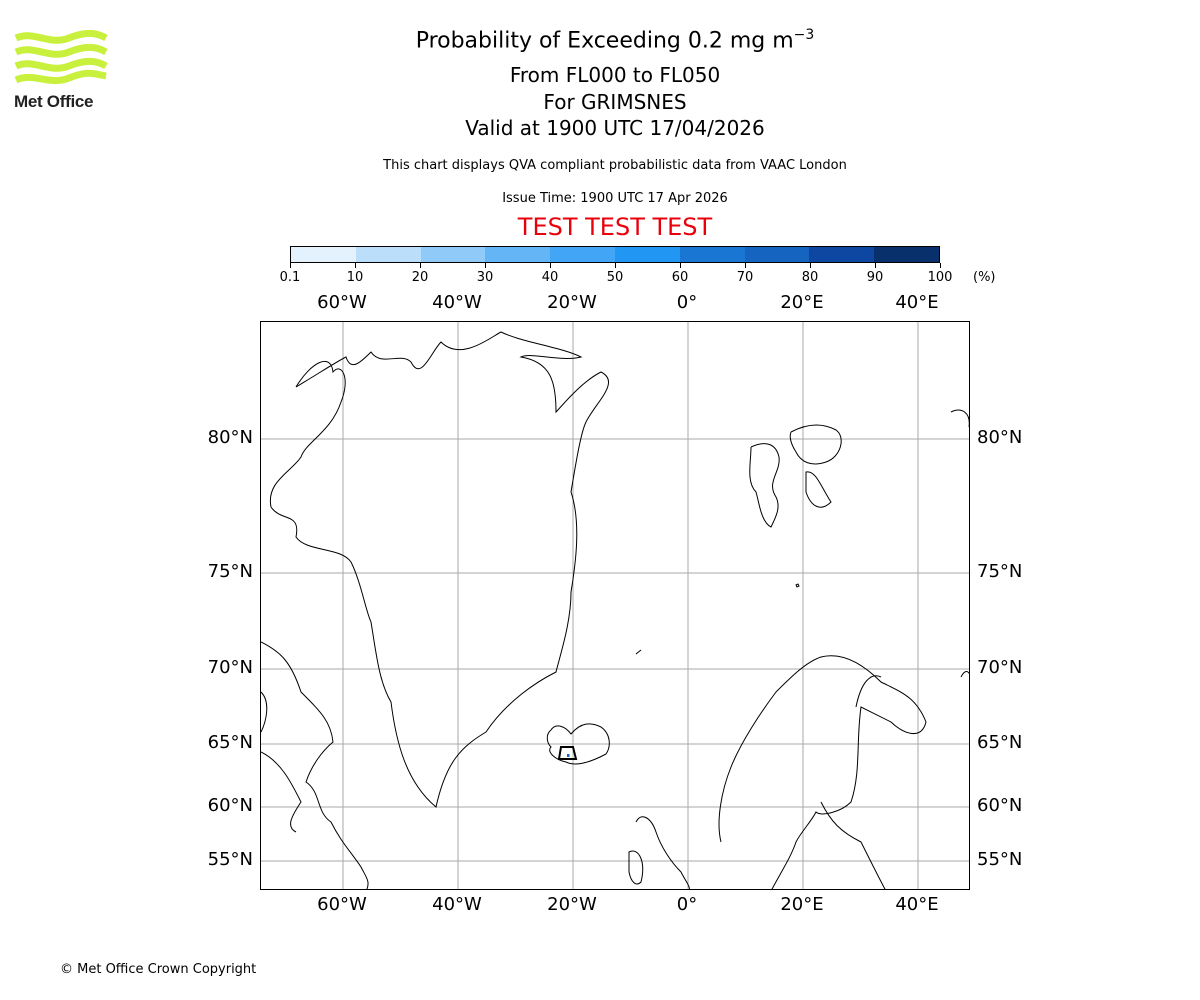 The height and width of the screenshot is (1000, 1200). Describe the element at coordinates (615, 227) in the screenshot. I see `test-banner: TEST TEST TEST` at that location.